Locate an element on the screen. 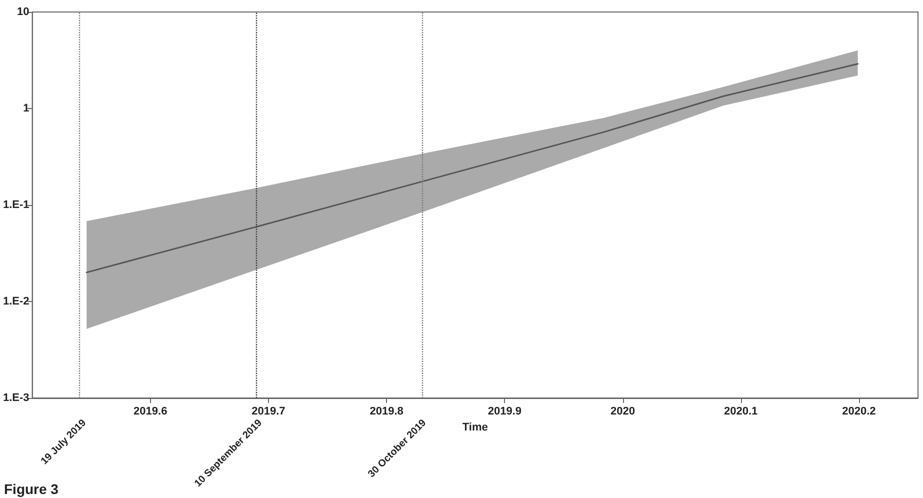 The height and width of the screenshot is (498, 923). y-tick-label: 1.E-3 is located at coordinates (16, 398).